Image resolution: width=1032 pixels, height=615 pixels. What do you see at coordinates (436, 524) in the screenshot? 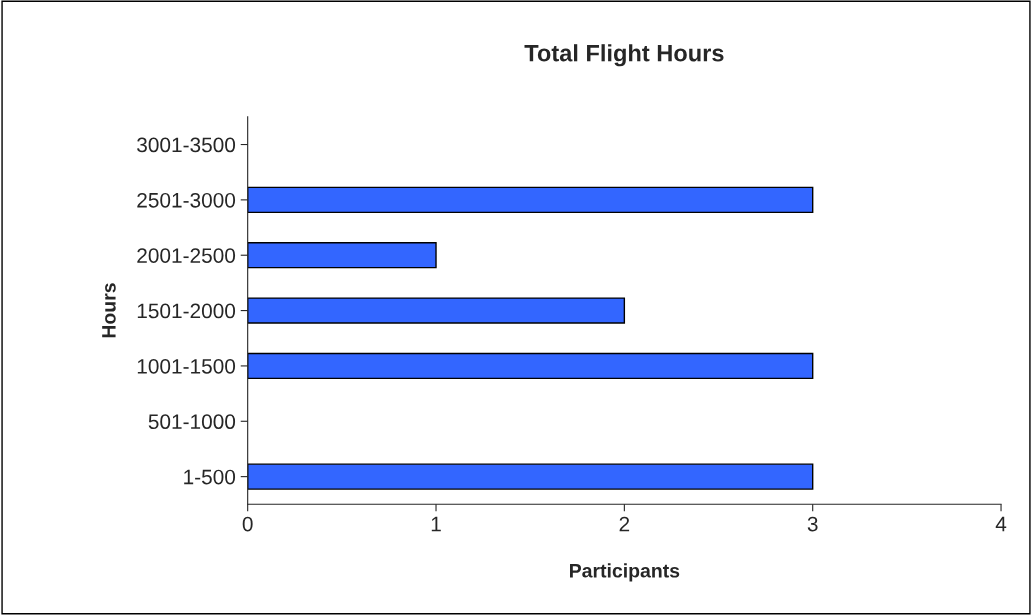
I see `x-tick-label: 1` at bounding box center [436, 524].